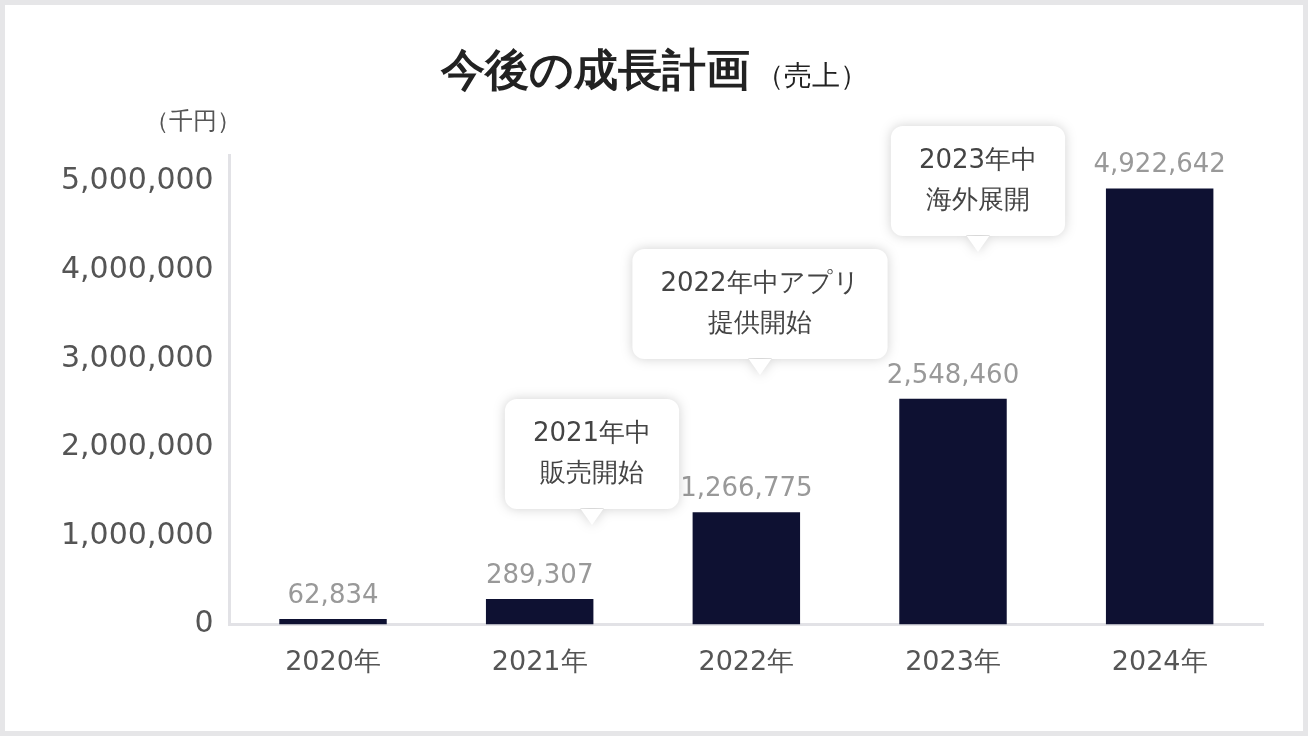  I want to click on data-label: 4,922,642, so click(1159, 163).